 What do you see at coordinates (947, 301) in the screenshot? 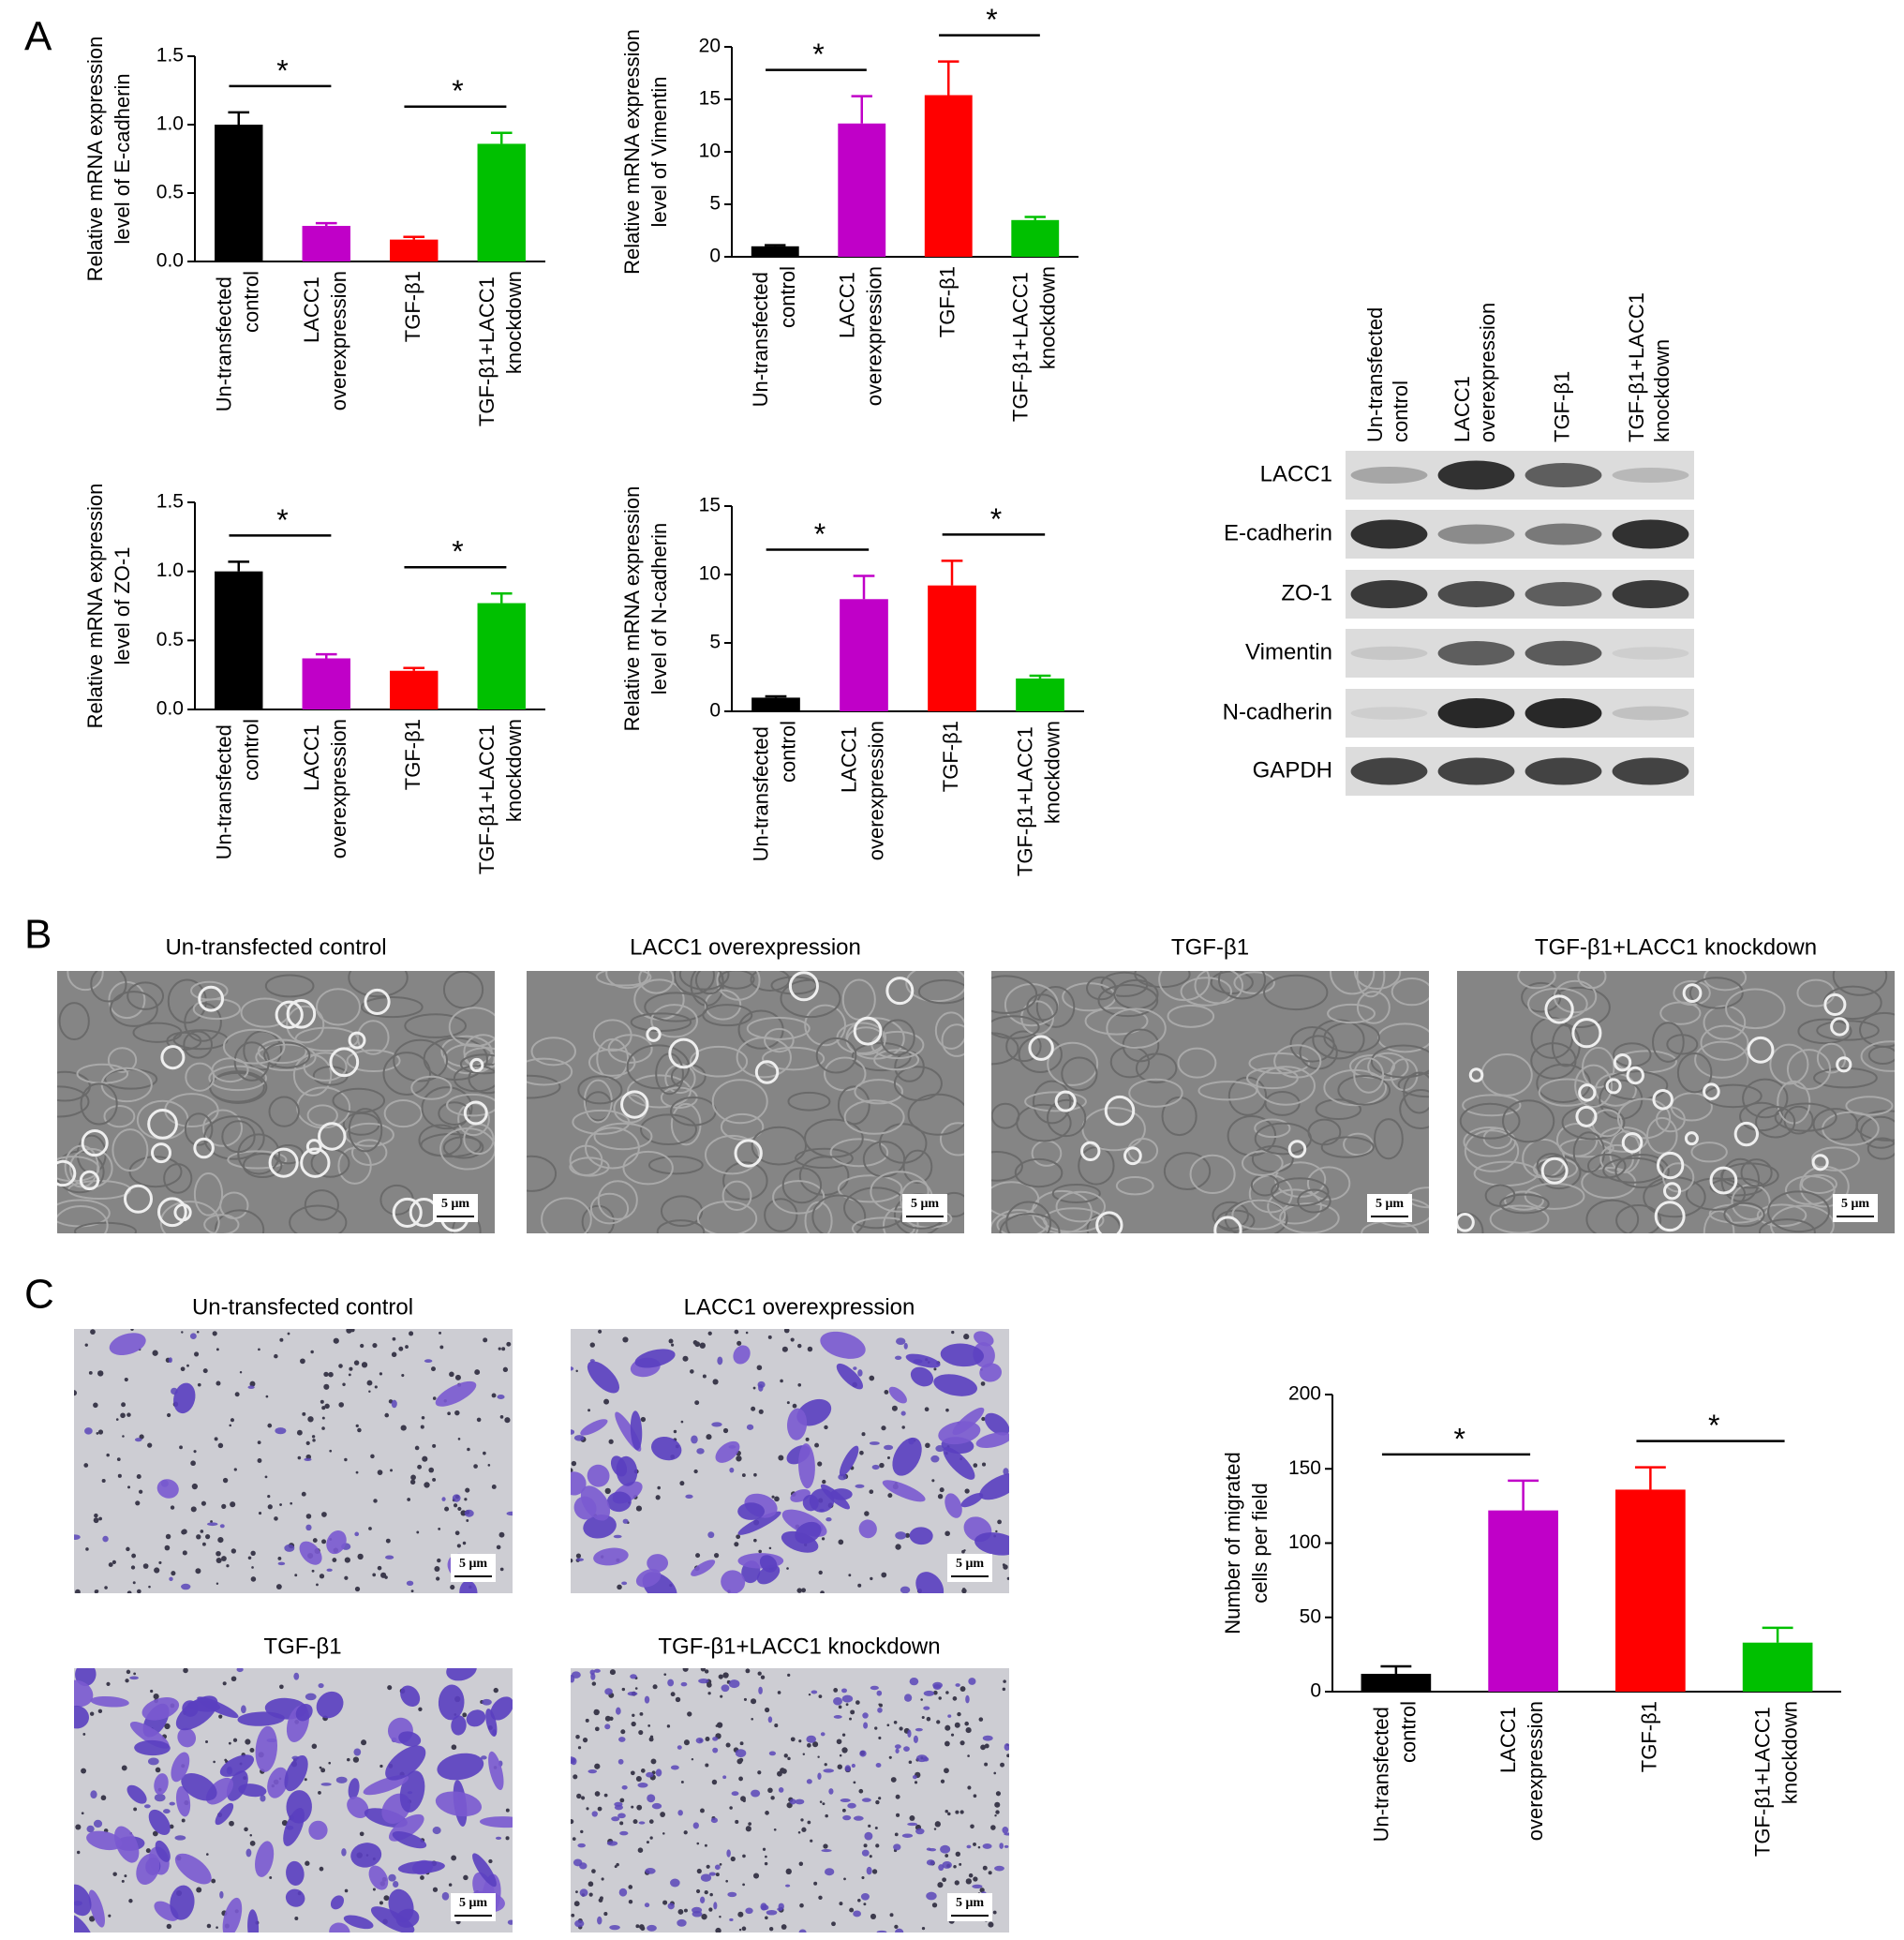
I see `x-tick-label: TGF-β1` at bounding box center [947, 301].